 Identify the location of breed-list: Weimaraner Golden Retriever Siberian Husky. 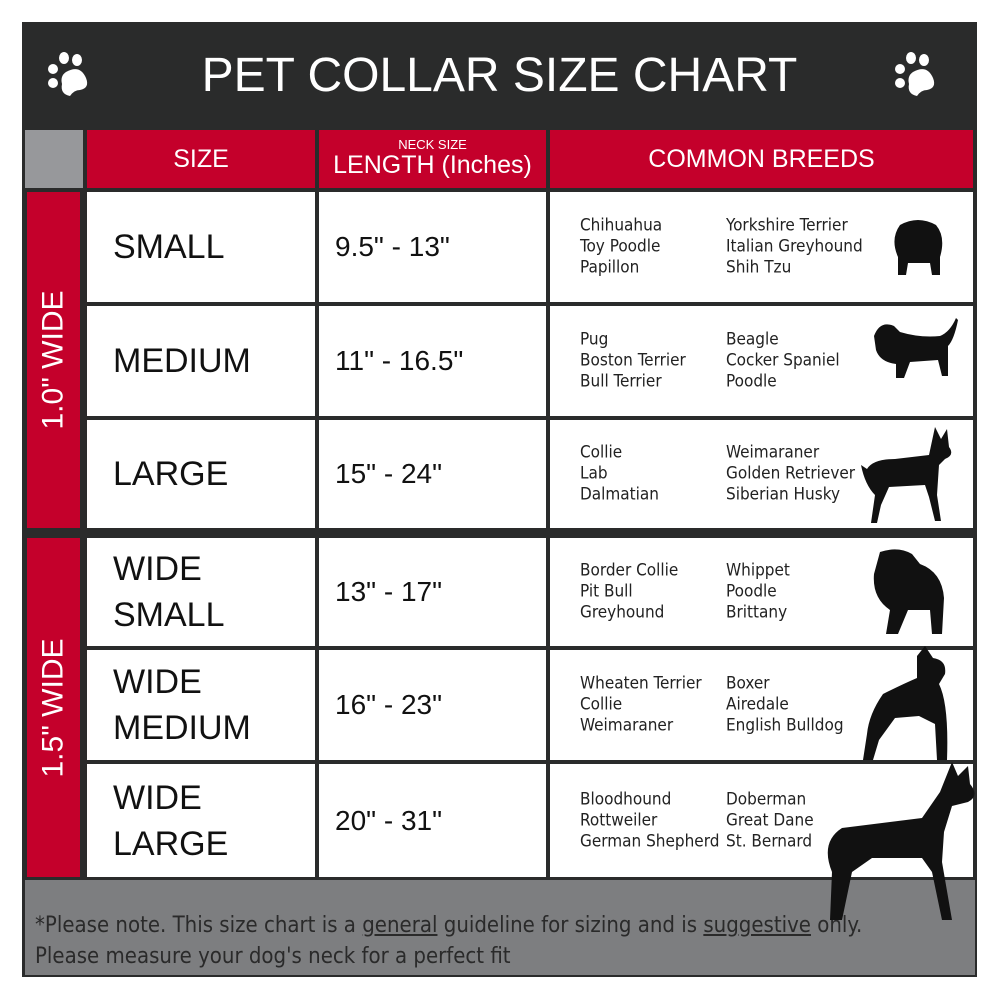
(790, 474).